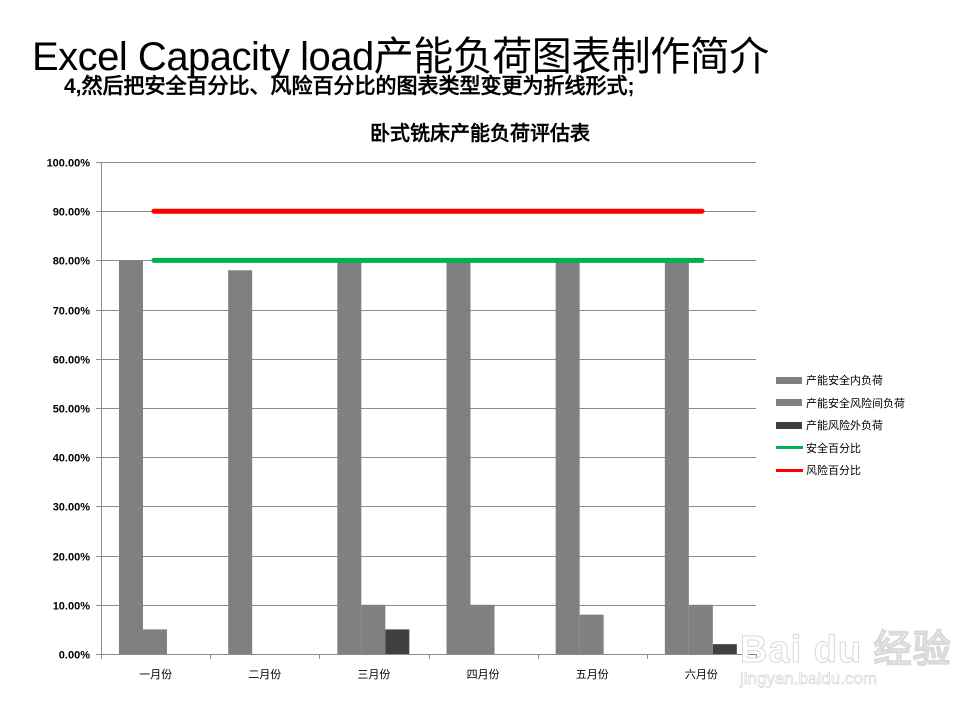  I want to click on y-tick-label: 30.00%, so click(72, 508).